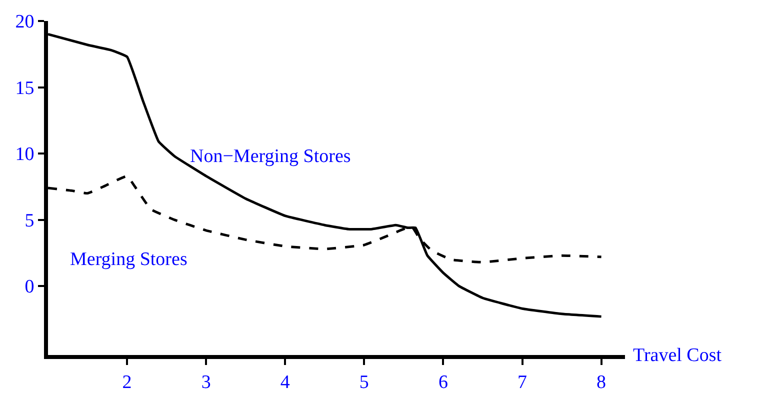 This screenshot has width=765, height=405. Describe the element at coordinates (285, 382) in the screenshot. I see `x-tick-label: 4` at that location.